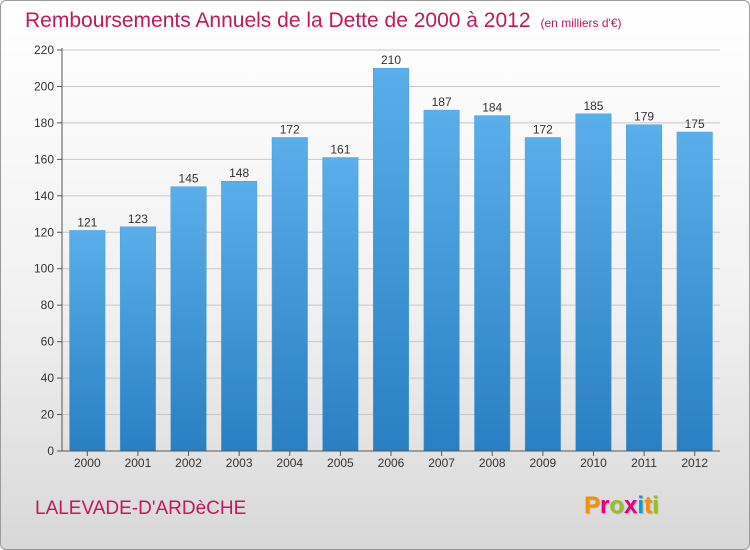 The image size is (750, 550). I want to click on logo-letter: o, so click(617, 505).